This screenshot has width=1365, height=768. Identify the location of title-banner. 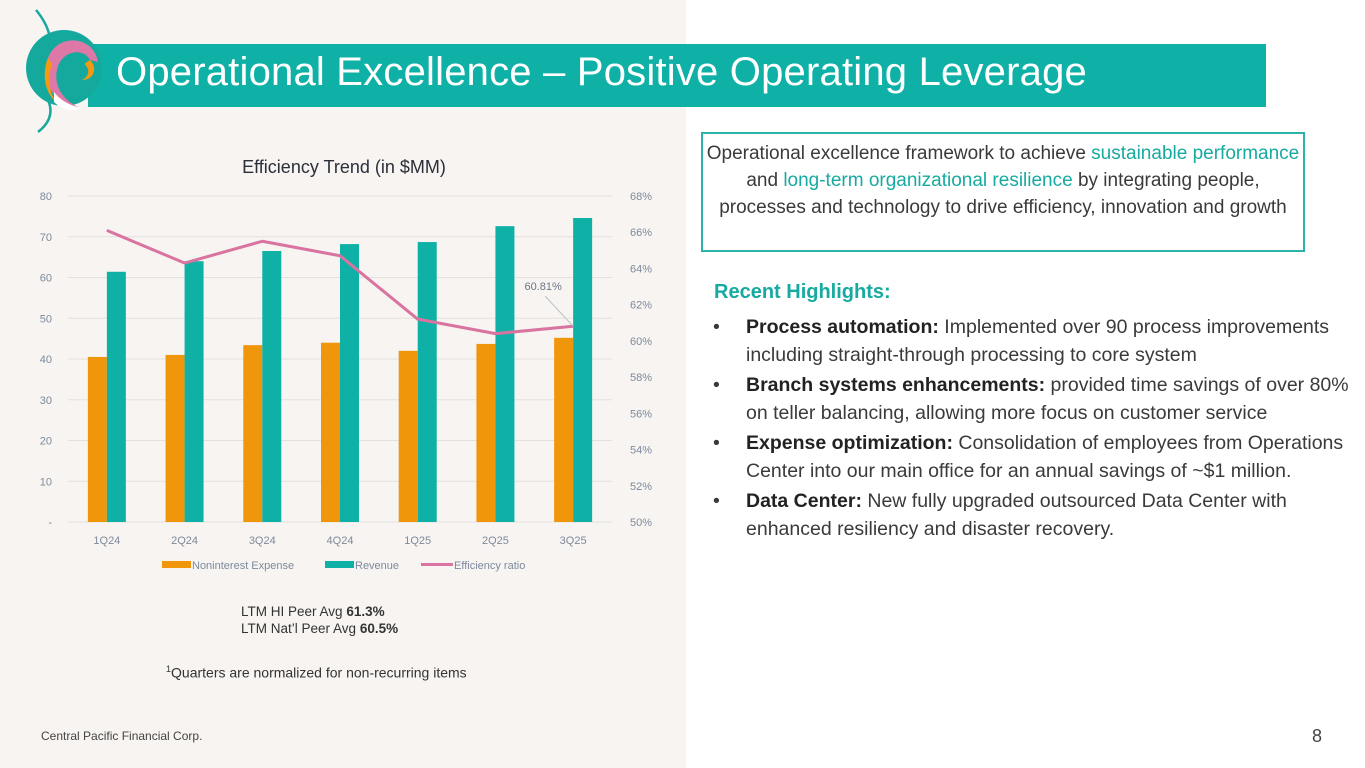
(677, 75).